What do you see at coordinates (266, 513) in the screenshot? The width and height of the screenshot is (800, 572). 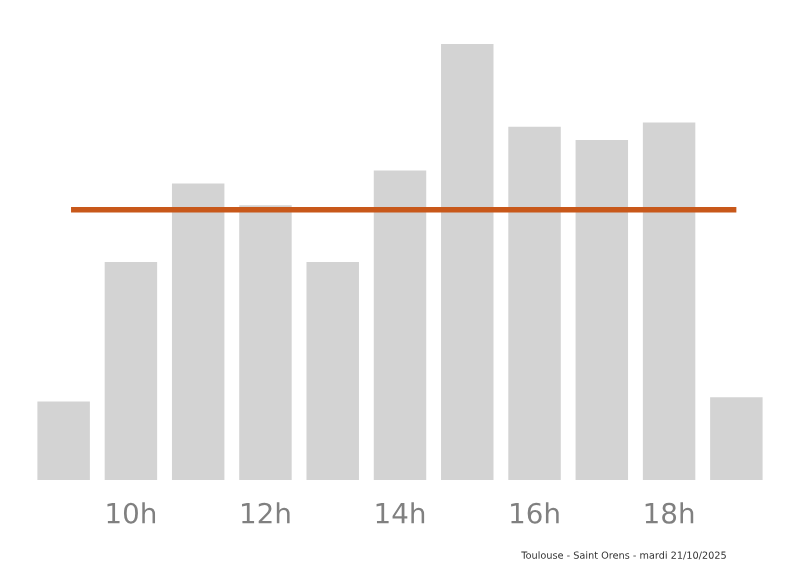 I see `x-tick-label: 12h` at bounding box center [266, 513].